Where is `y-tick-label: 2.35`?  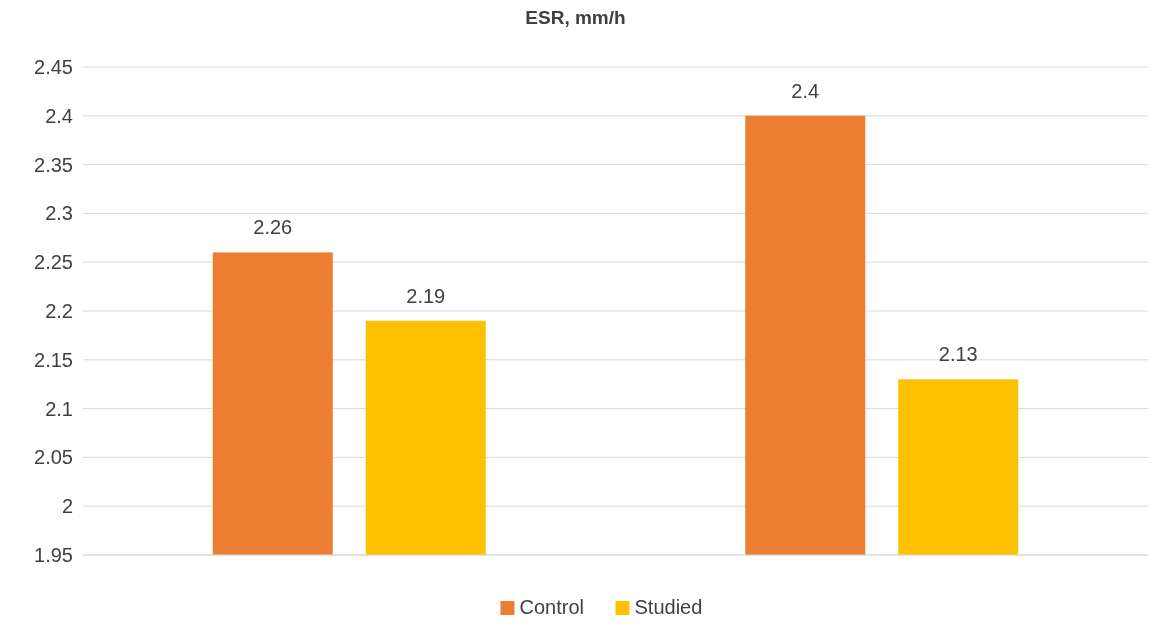
y-tick-label: 2.35 is located at coordinates (53, 164).